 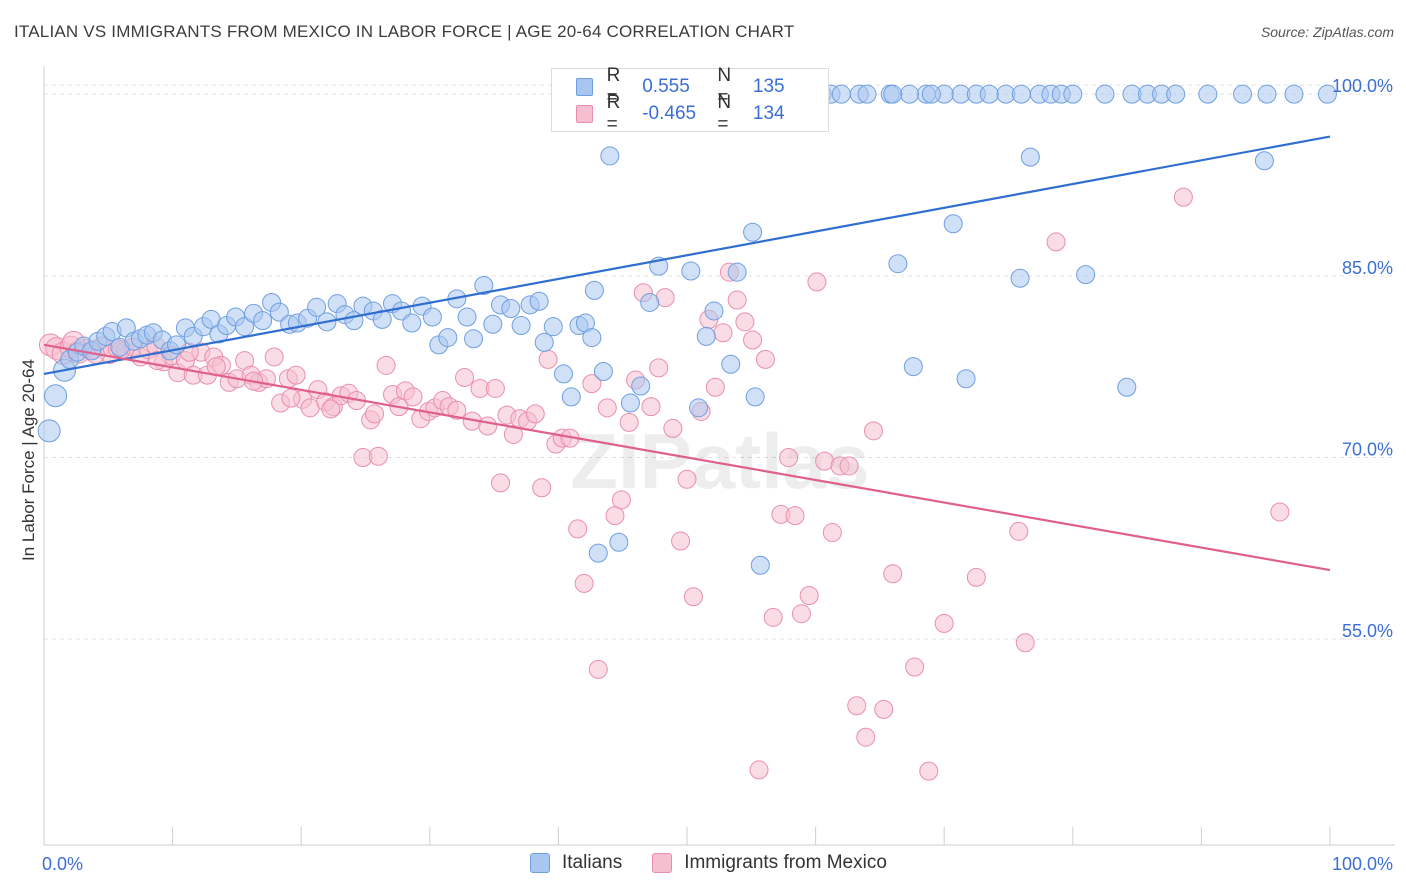 What do you see at coordinates (666, 86) in the screenshot?
I see `legend-r-value: 0.555` at bounding box center [666, 86].